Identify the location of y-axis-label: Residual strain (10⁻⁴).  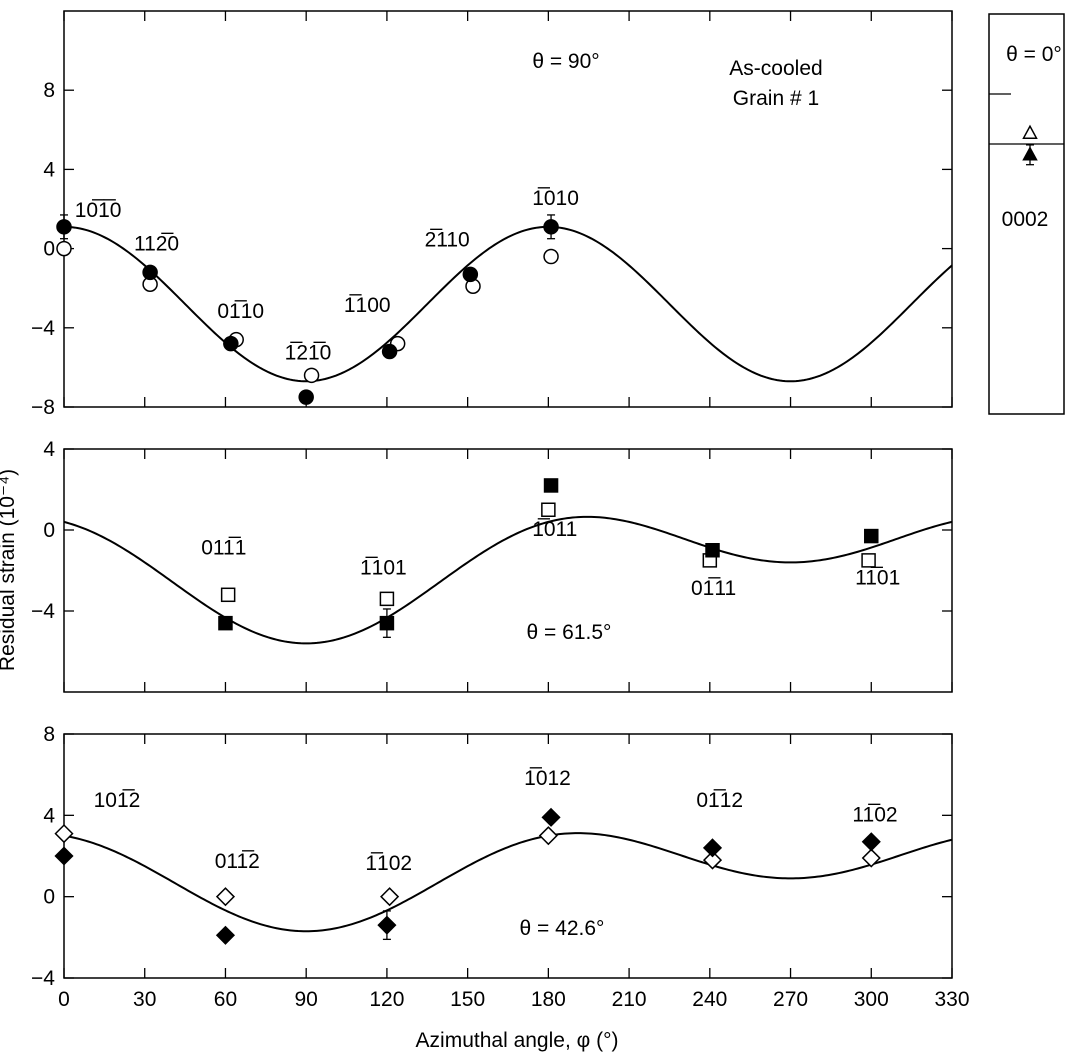
(9, 570).